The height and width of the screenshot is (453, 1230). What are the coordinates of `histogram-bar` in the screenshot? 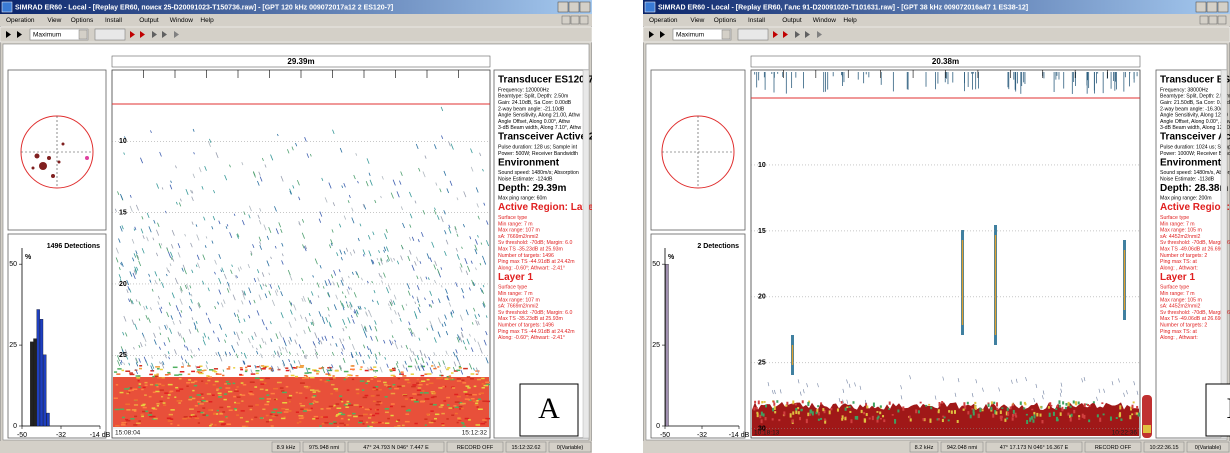 It's located at (667, 345).